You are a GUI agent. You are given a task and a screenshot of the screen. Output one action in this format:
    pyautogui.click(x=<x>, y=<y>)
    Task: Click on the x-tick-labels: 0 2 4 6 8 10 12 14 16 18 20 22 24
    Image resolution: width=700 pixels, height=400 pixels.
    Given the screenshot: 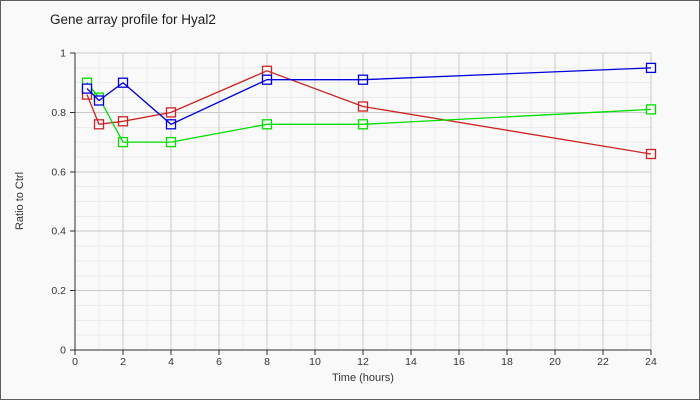 What is the action you would take?
    pyautogui.click(x=364, y=362)
    